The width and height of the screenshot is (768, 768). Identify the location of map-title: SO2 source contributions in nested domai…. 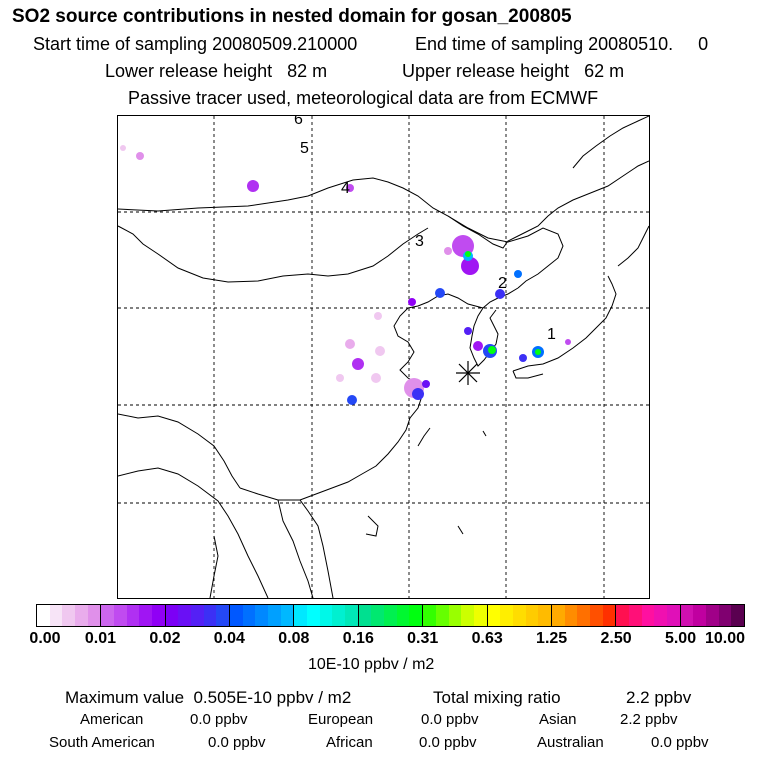
(292, 16).